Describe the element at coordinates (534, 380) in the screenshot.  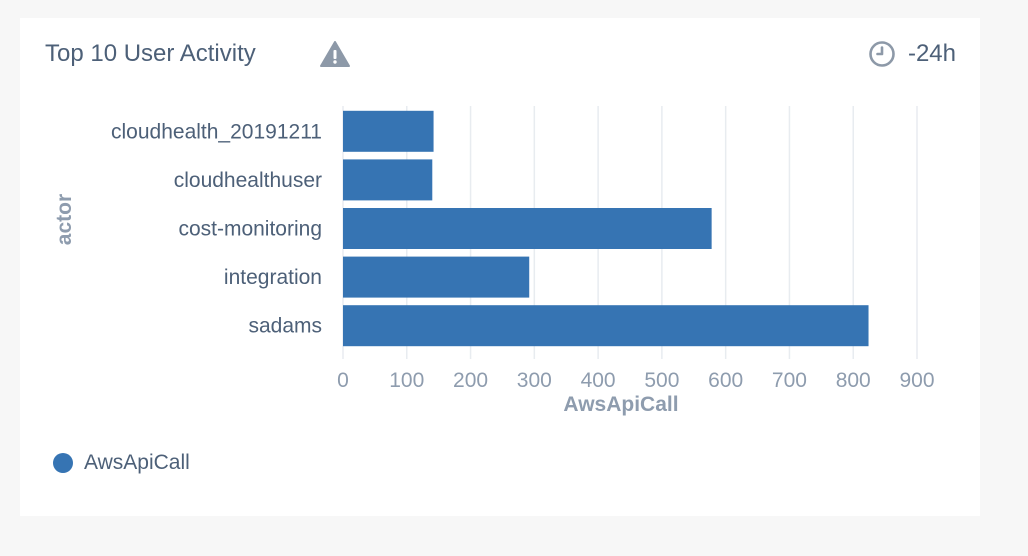
I see `x-tick-label: 300` at that location.